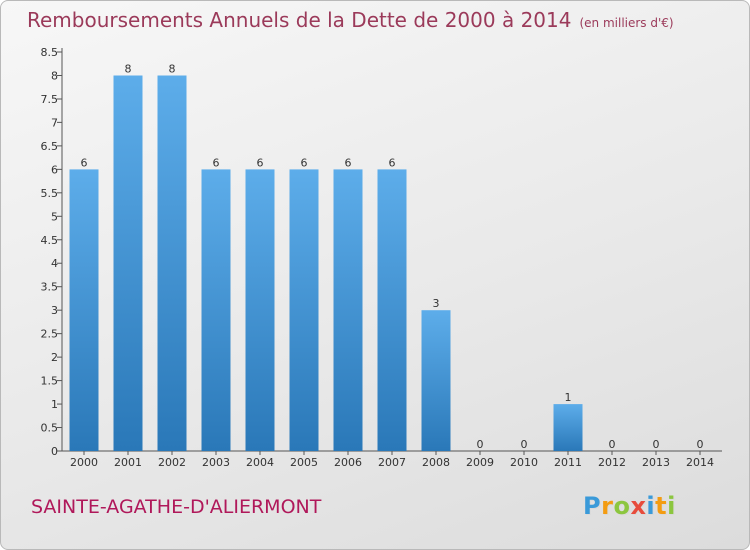  I want to click on data-label-2008: 3, so click(436, 303).